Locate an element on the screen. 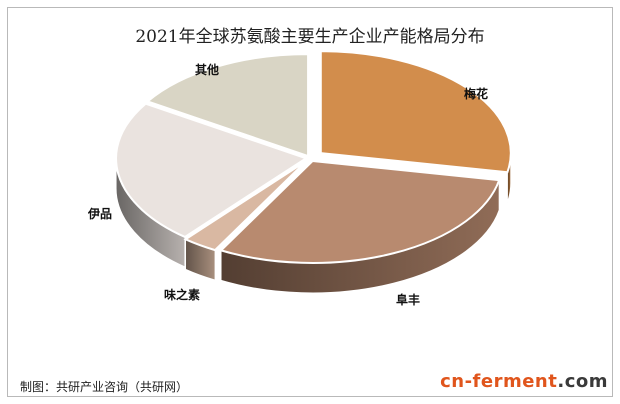  chart-title: 2021年全球苏氨酸主要生产企业产能格局分布 is located at coordinates (310, 37).